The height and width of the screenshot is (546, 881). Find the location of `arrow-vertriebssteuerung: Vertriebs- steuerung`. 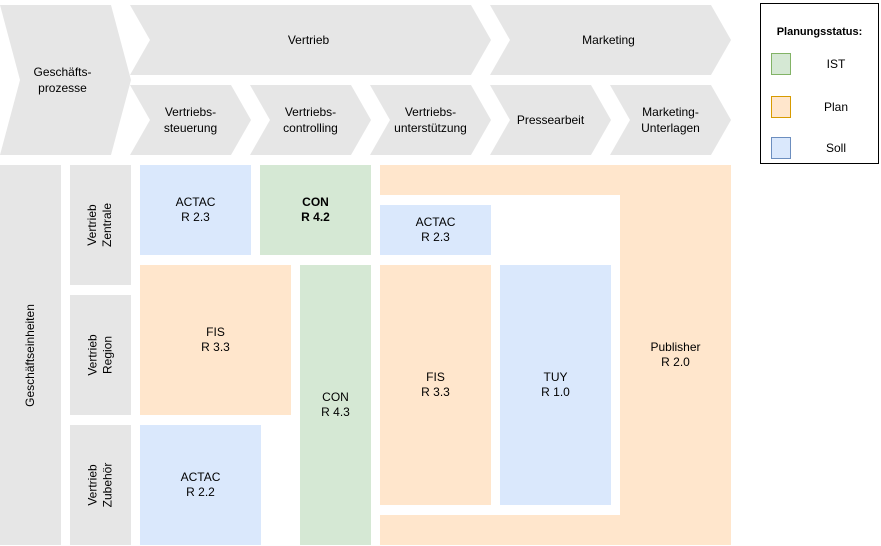

arrow-vertriebssteuerung: Vertriebs- steuerung is located at coordinates (190, 120).